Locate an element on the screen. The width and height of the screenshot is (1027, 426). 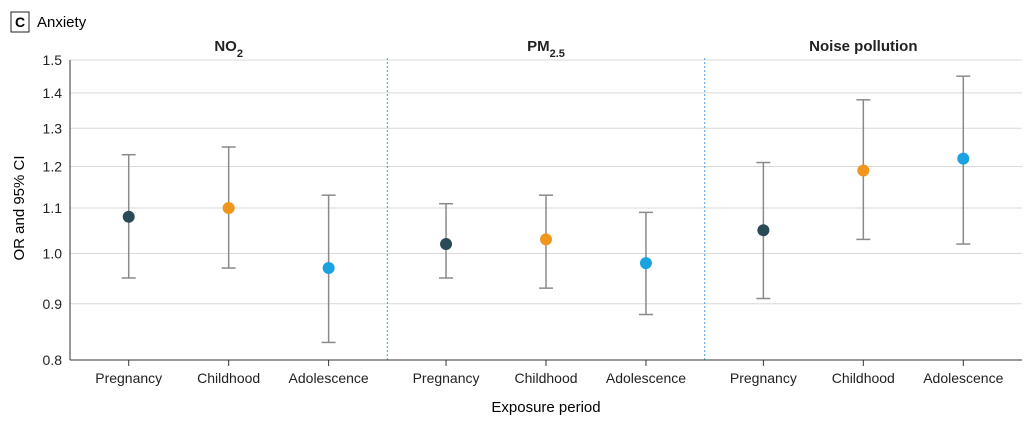
panel-header: C Anxiety is located at coordinates (48, 22).